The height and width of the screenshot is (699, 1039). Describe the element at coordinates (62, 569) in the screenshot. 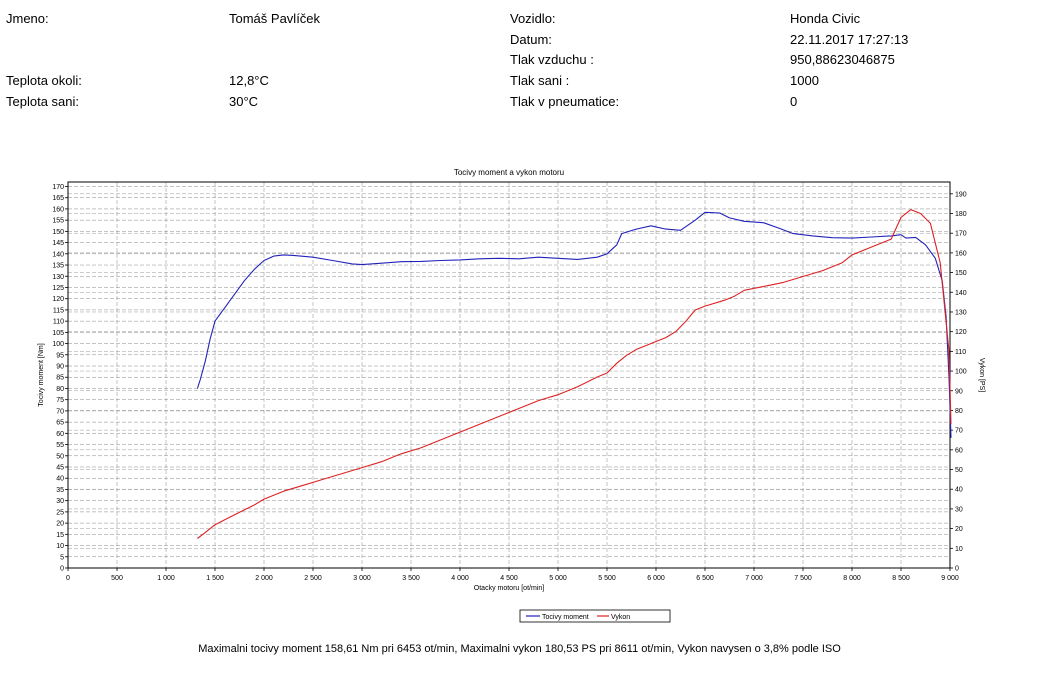

I see `y-tick-label: 0` at that location.